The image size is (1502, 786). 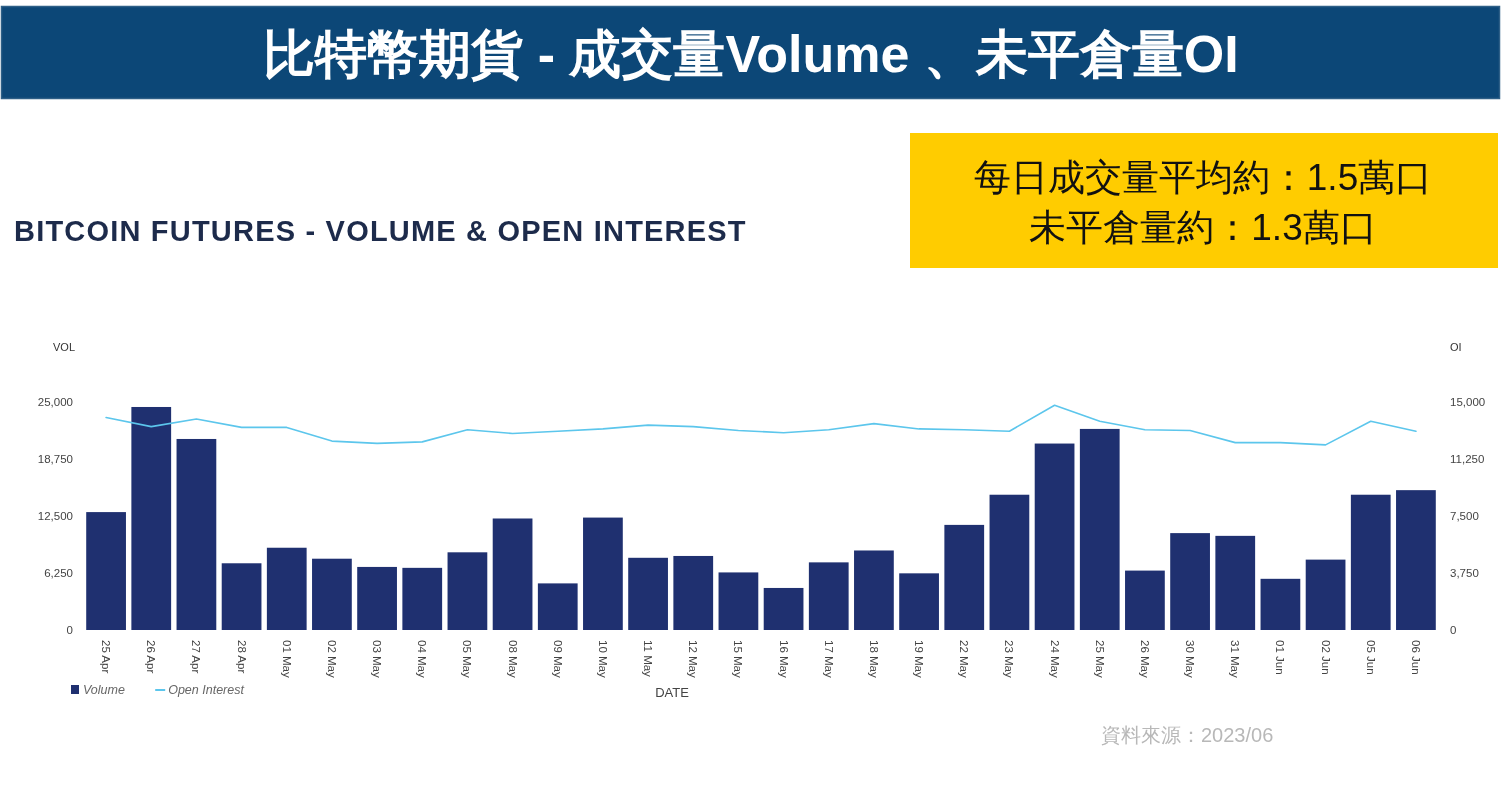 I want to click on y-axis-title: VOL, so click(x=64, y=347).